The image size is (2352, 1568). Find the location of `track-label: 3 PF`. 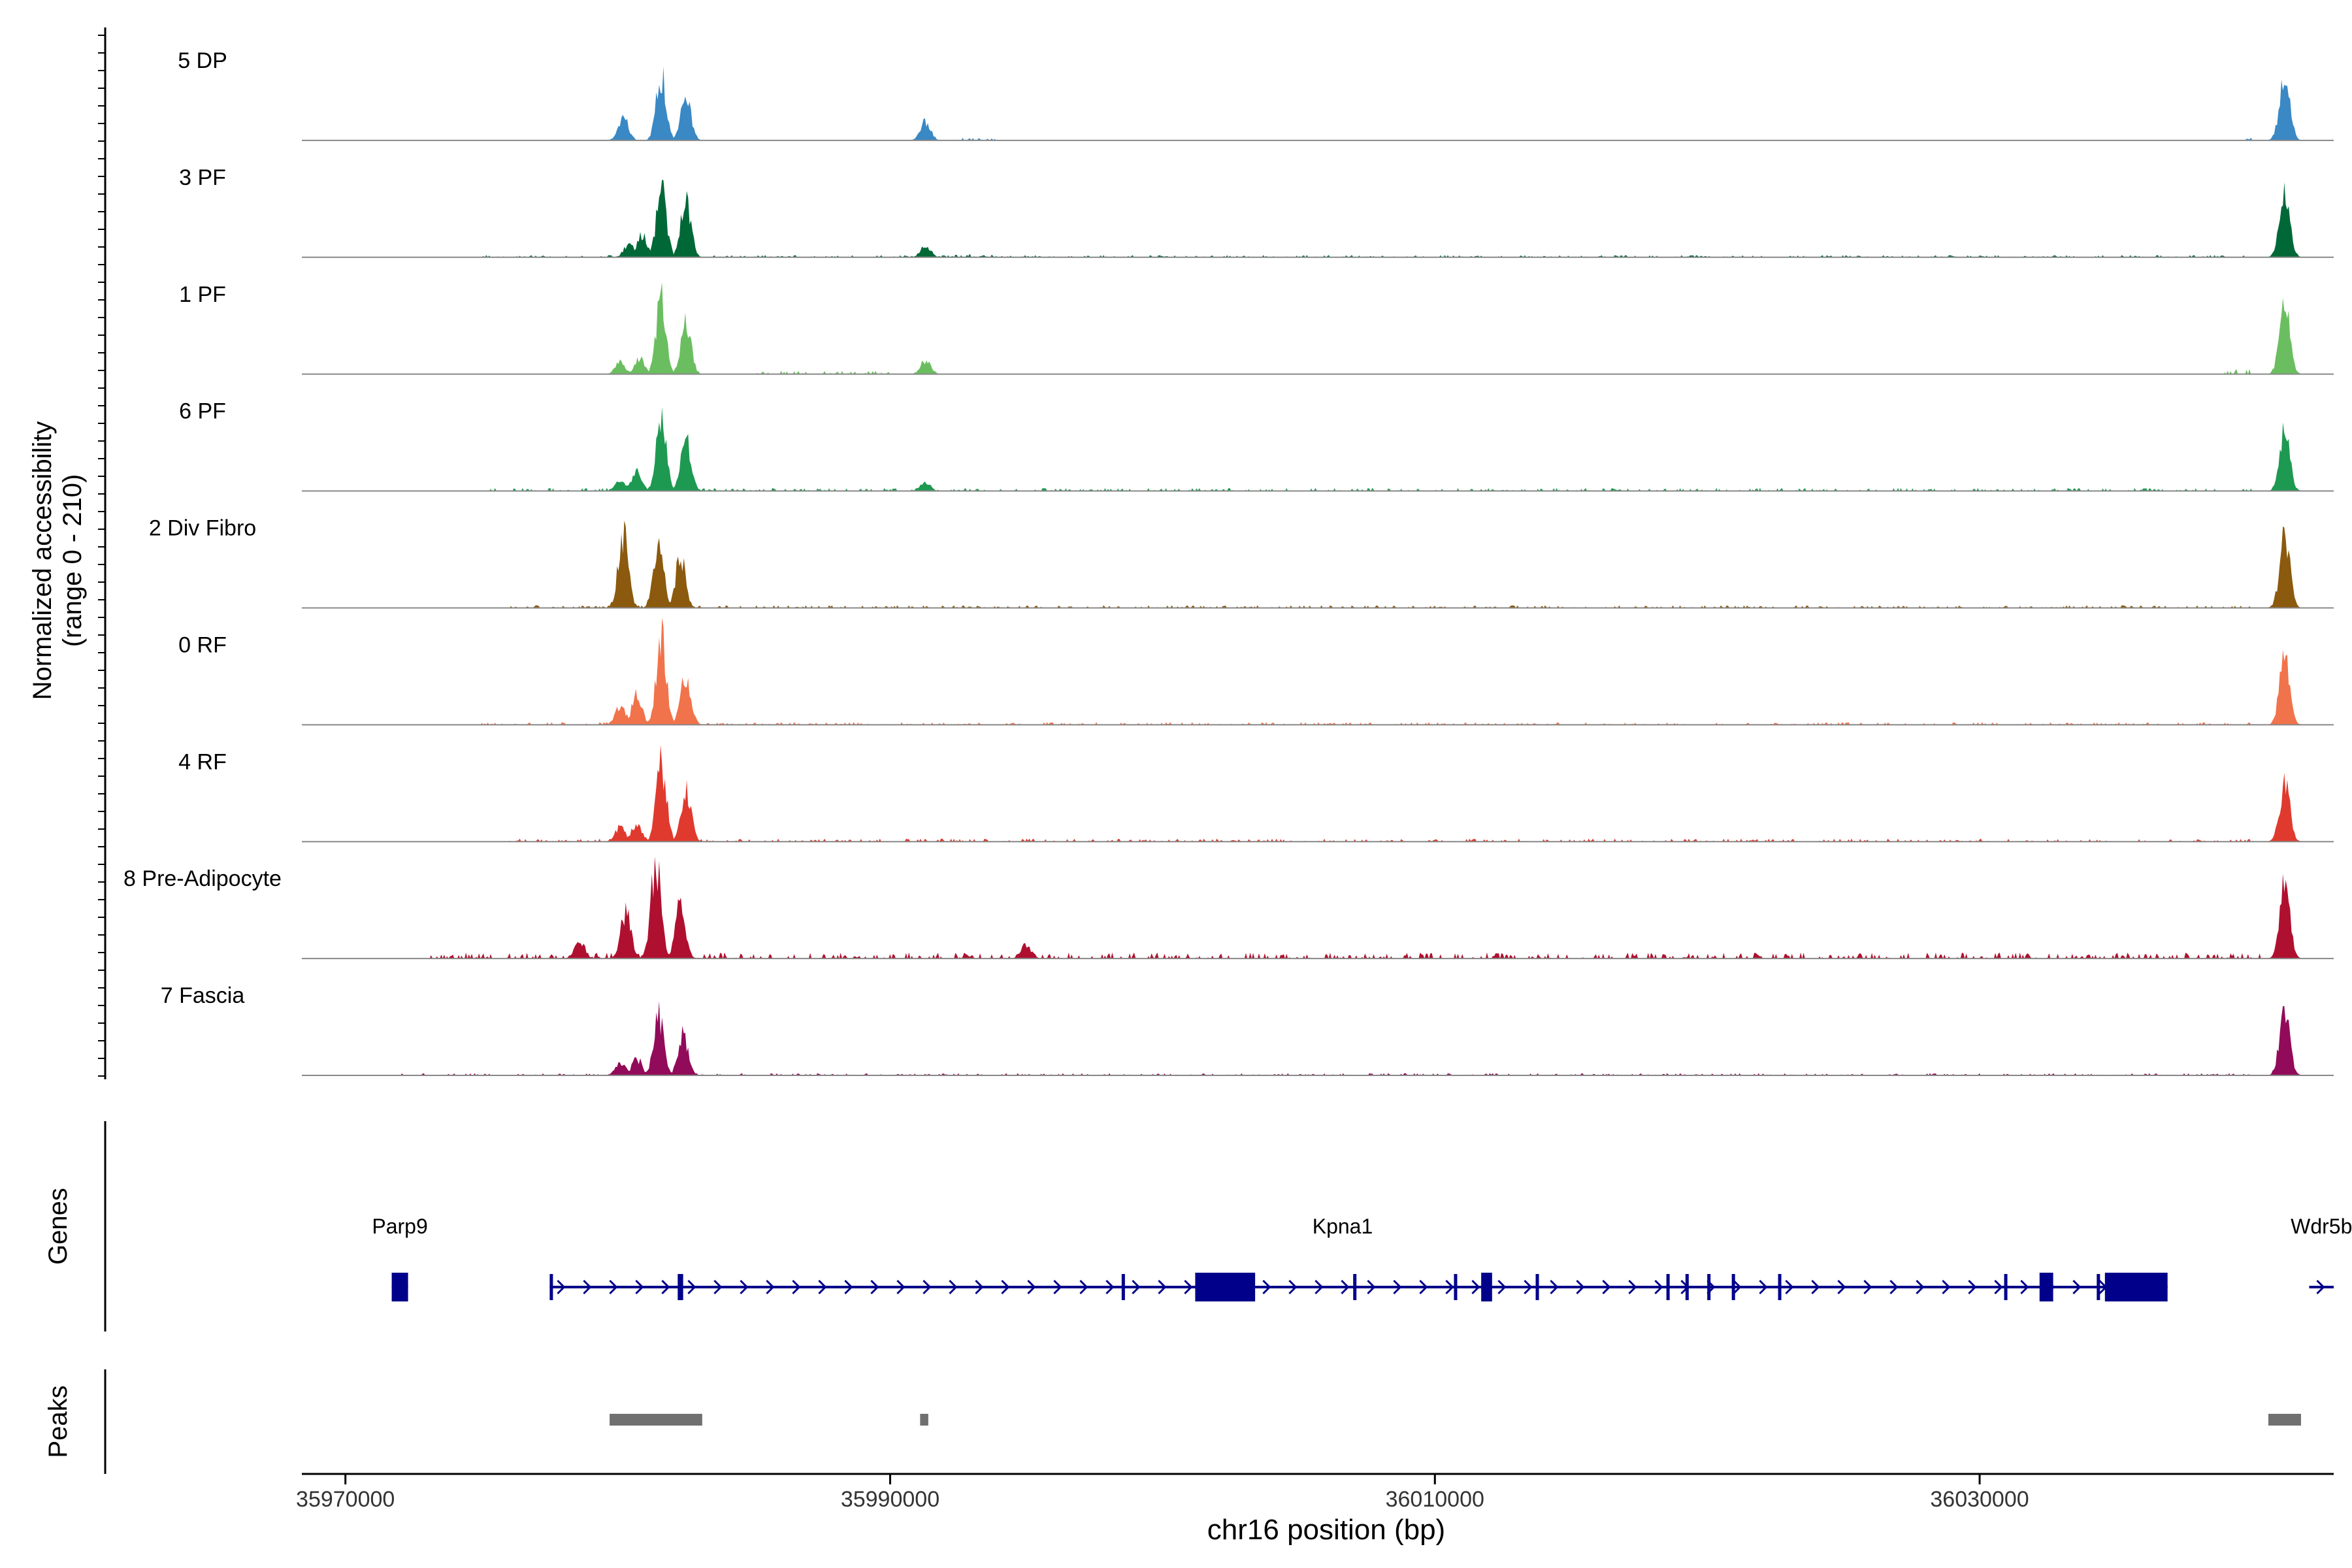

track-label: 3 PF is located at coordinates (202, 177).